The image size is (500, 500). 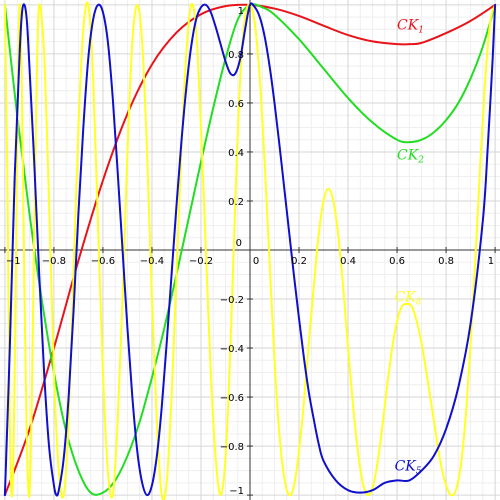 I want to click on x-tick-label: 1, so click(x=491, y=261).